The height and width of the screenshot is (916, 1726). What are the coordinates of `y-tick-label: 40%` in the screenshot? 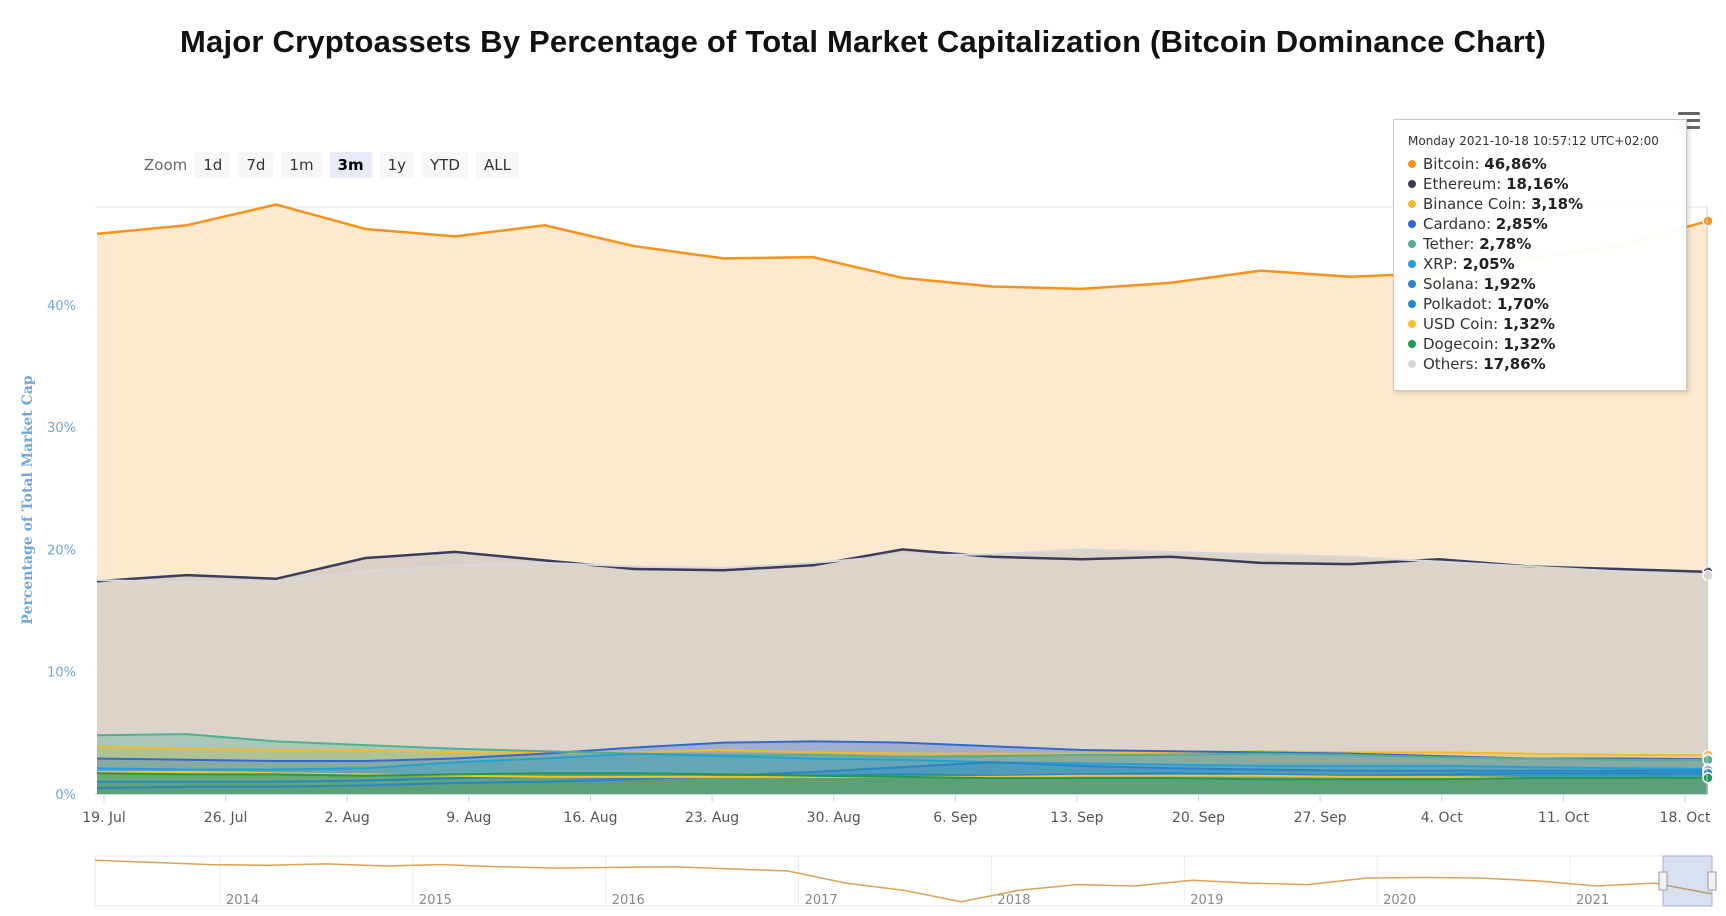 It's located at (61, 306).